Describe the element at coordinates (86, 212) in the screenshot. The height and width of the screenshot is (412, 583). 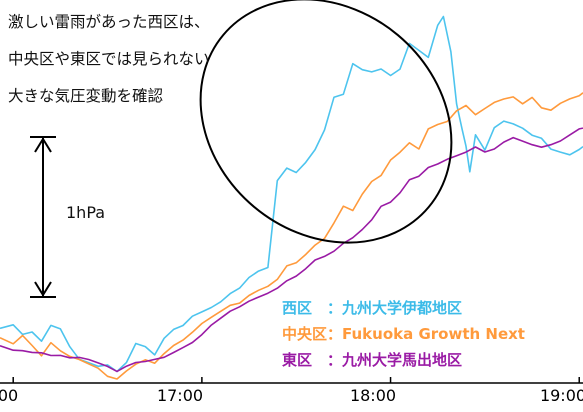
I see `scale-label: 1hPa` at that location.